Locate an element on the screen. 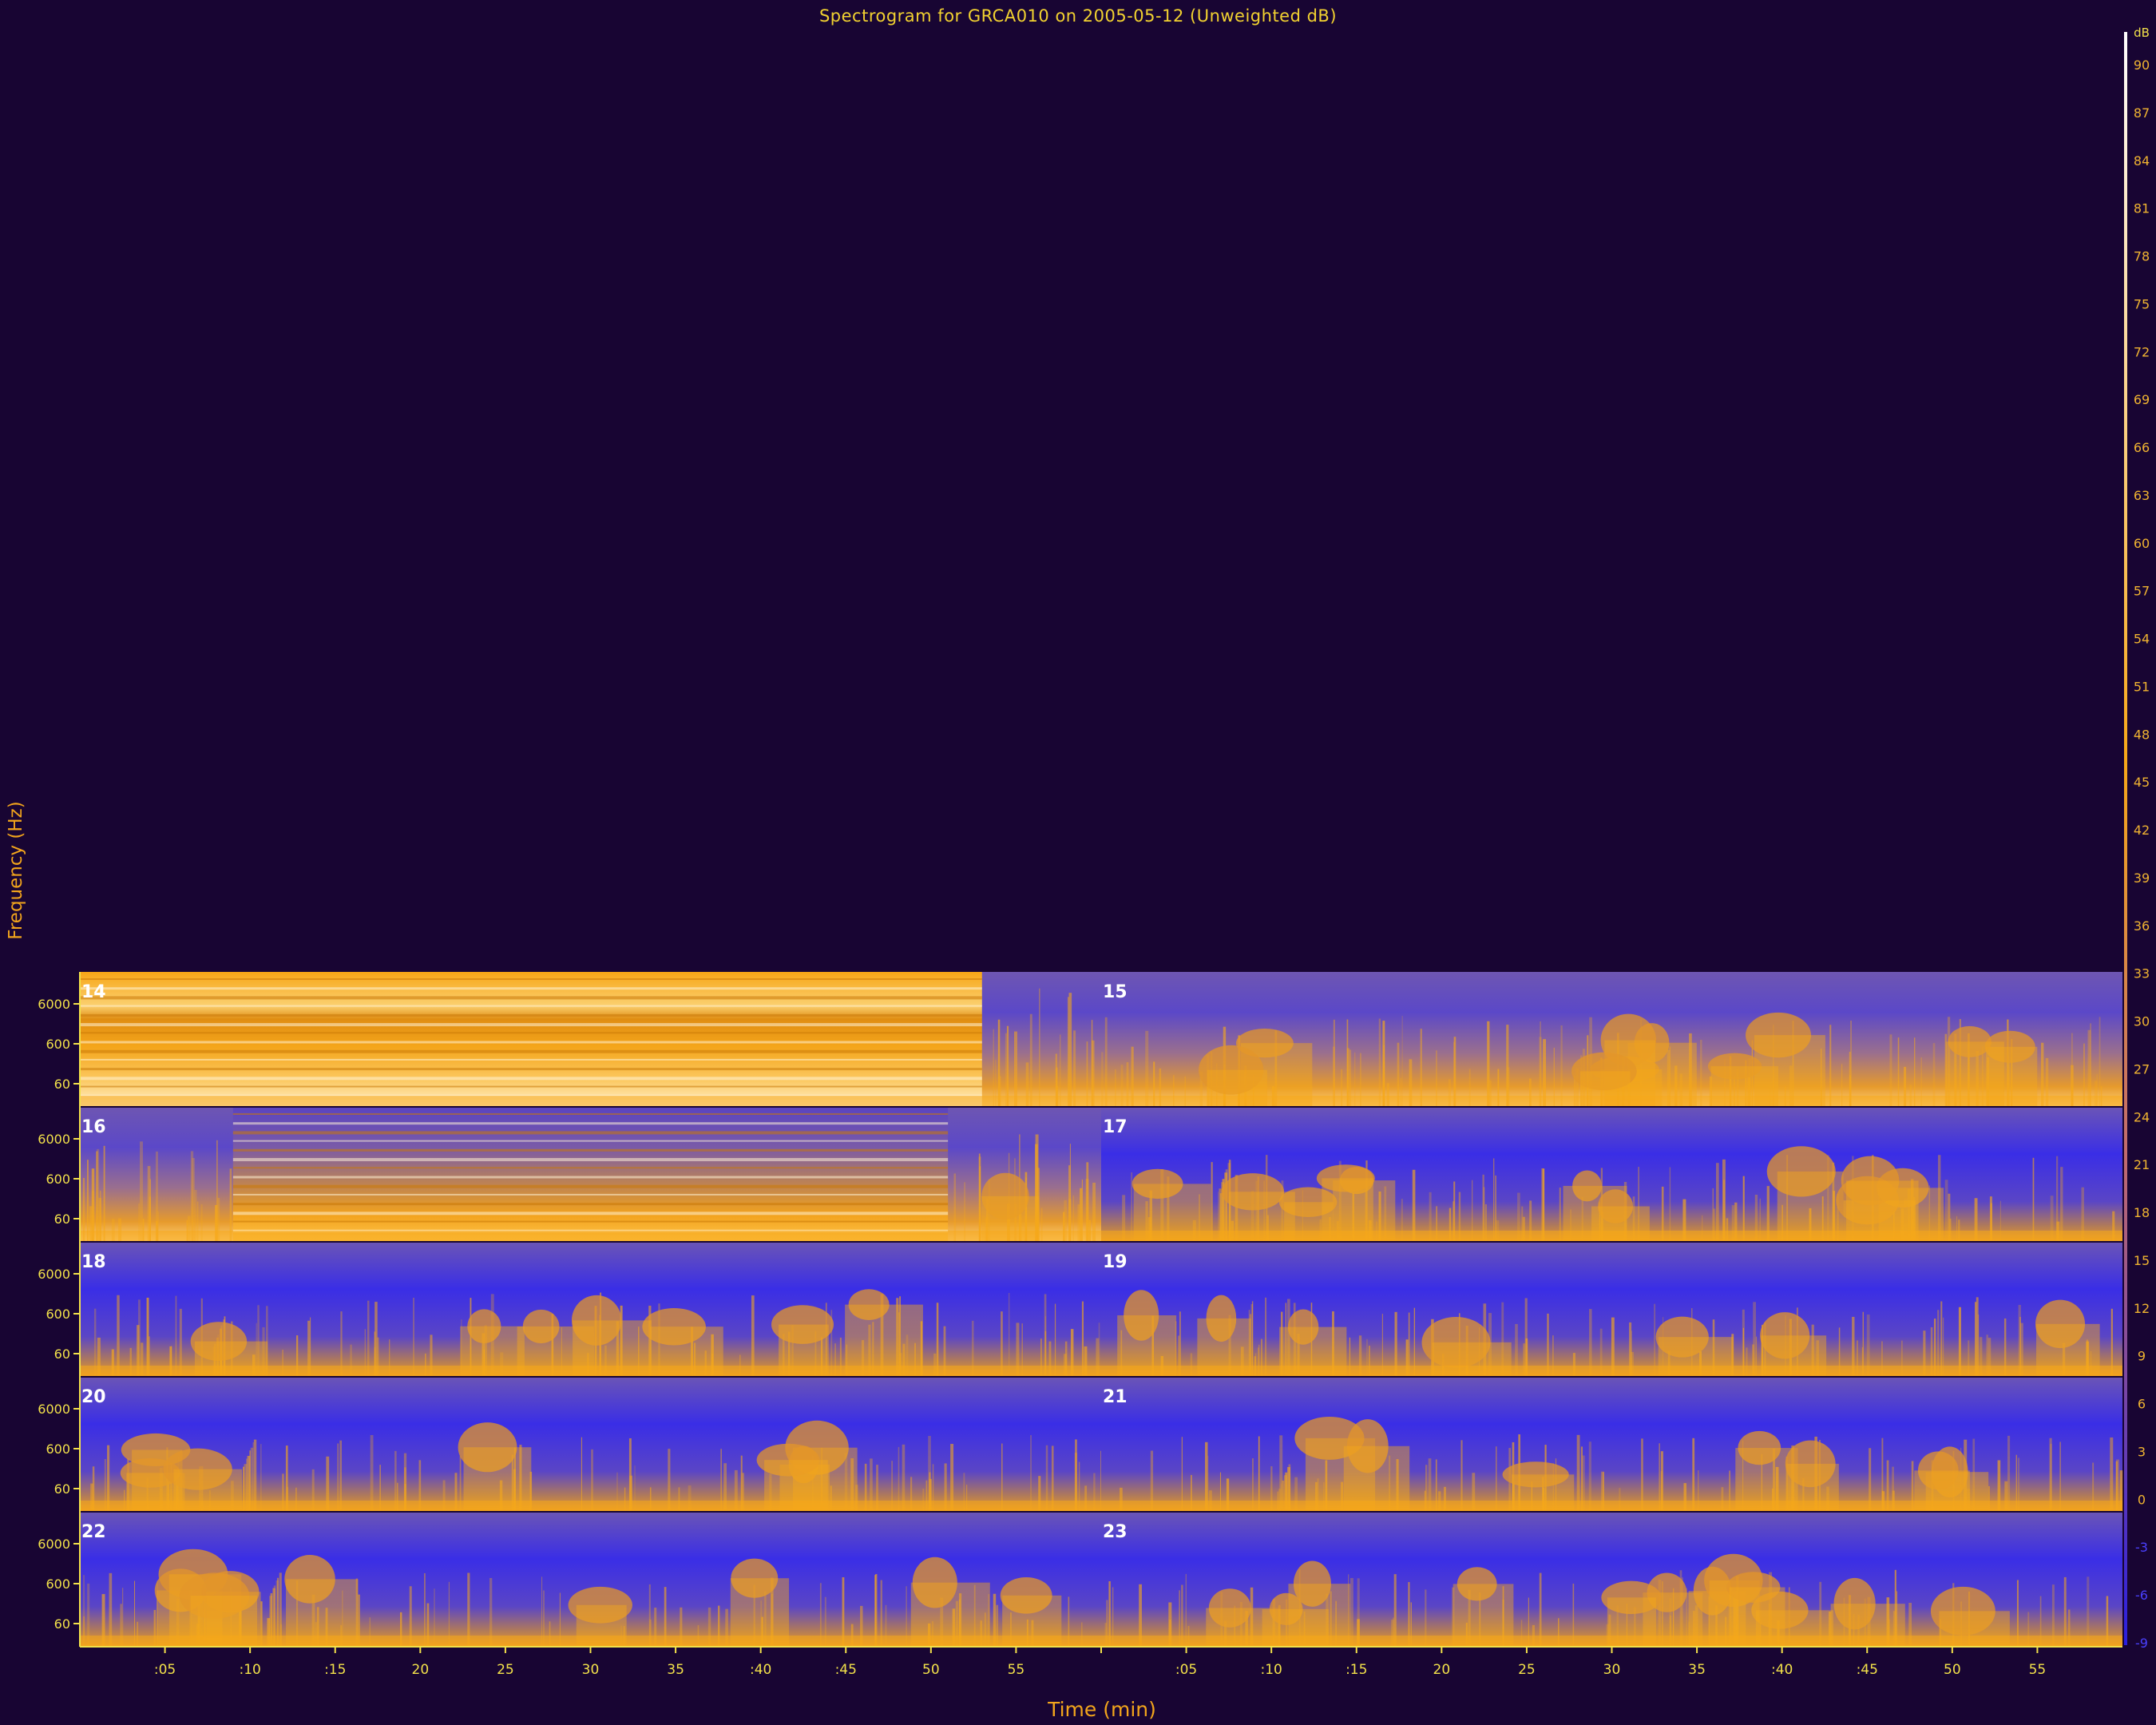  colorbar-tick-label: 33 is located at coordinates (2142, 974).